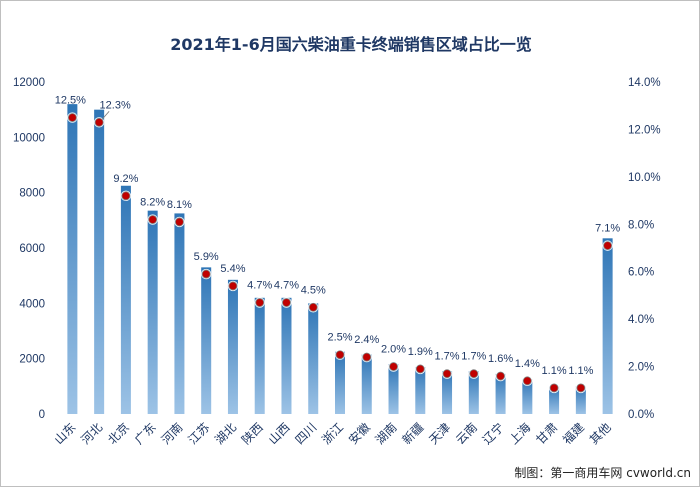 This screenshot has width=700, height=488. I want to click on data-label: 5.9%, so click(206, 257).